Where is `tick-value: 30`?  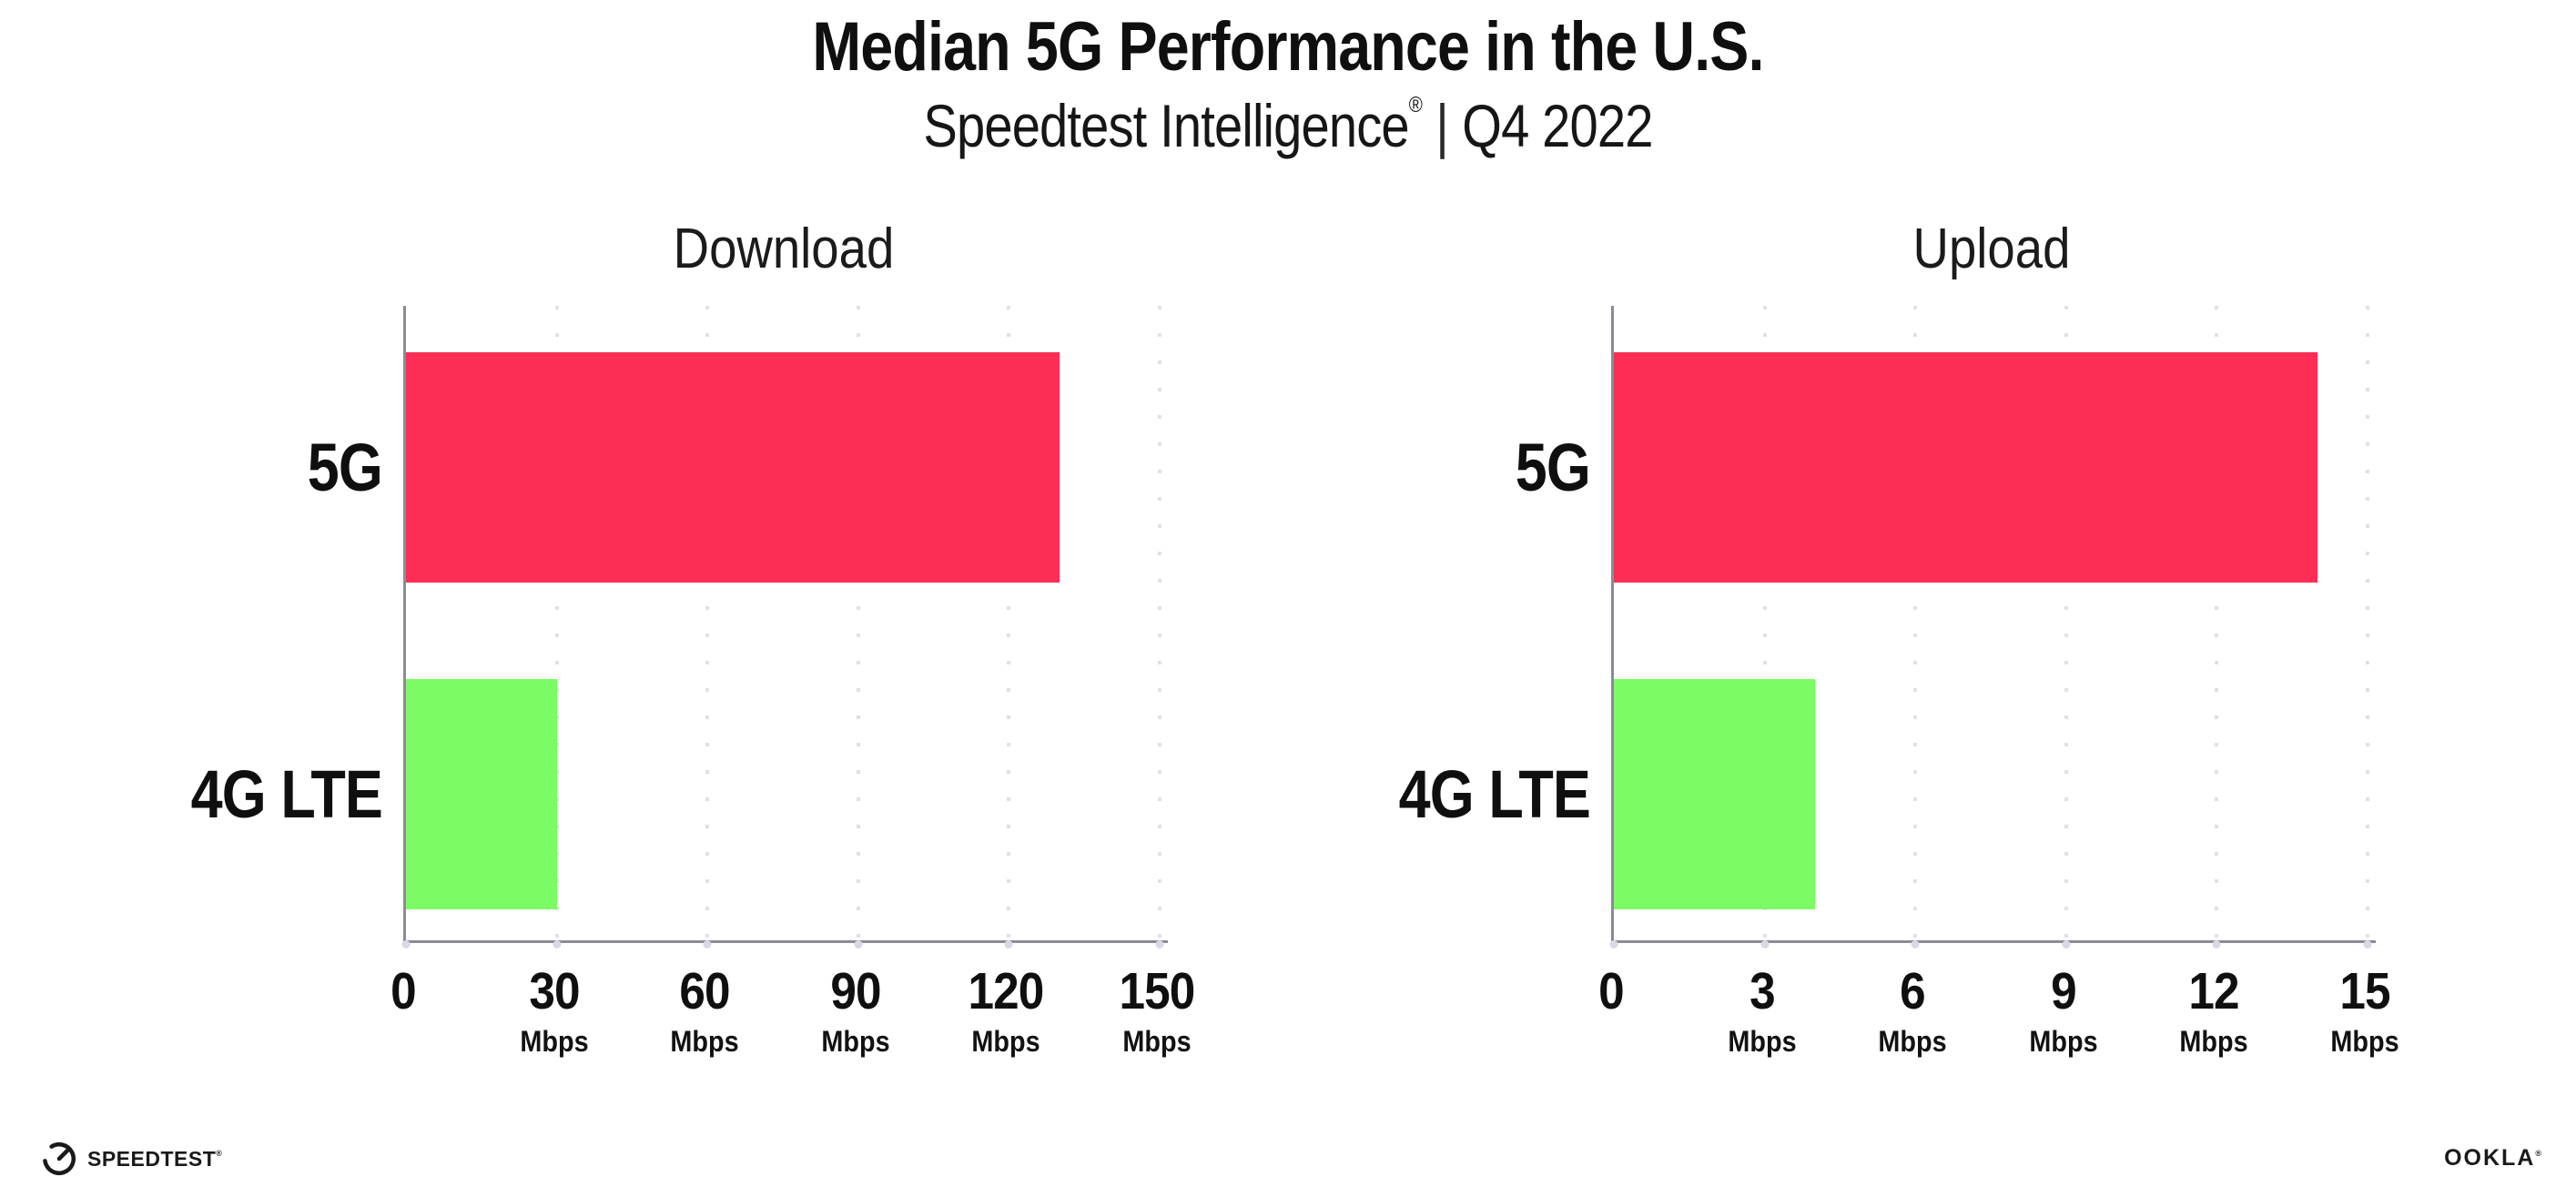
tick-value: 30 is located at coordinates (554, 991).